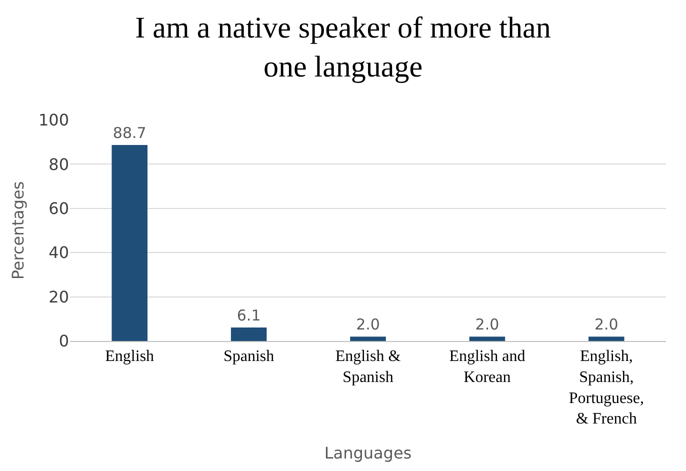 This screenshot has width=686, height=471. I want to click on y-tick-label: 40, so click(58, 252).